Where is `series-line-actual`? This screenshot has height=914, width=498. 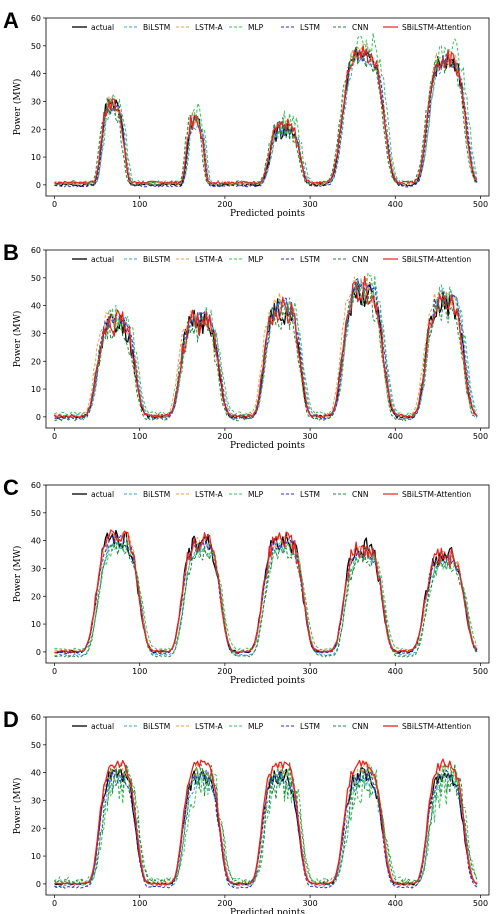
series-line-actual is located at coordinates (266, 826).